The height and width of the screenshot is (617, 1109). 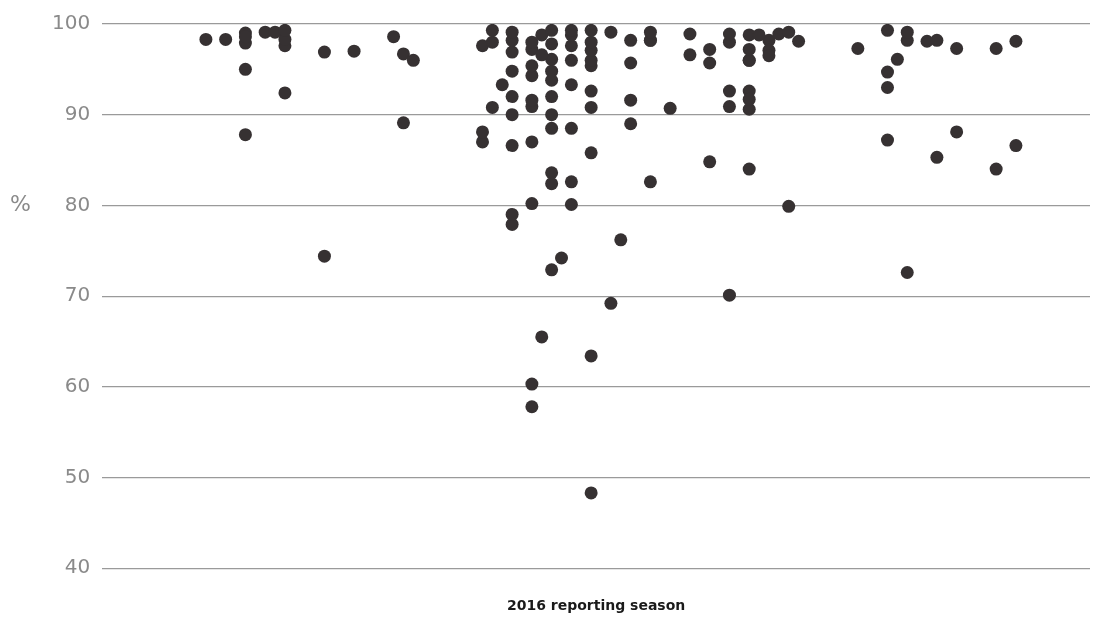 I want to click on y-tick-label: 50, so click(x=77, y=475).